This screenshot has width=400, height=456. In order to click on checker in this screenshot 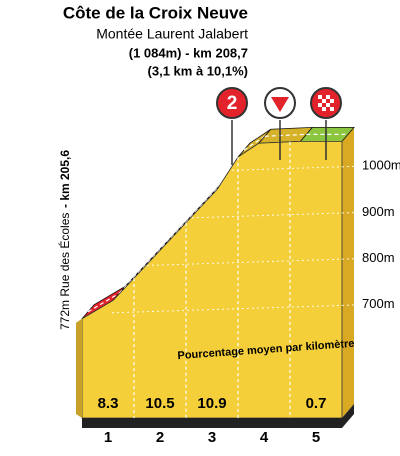, I will do `click(326, 103)`.